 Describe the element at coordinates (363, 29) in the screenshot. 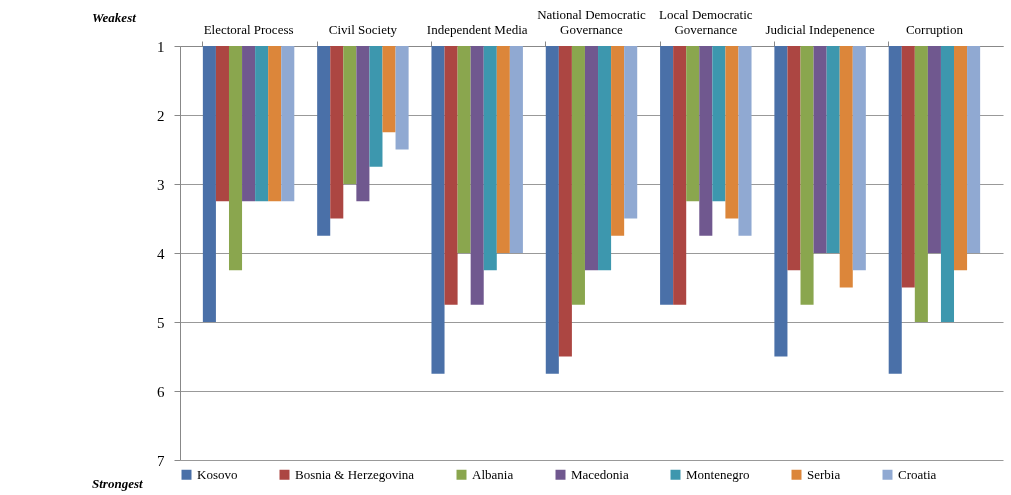

I see `x-tick-label: Civil Society` at that location.